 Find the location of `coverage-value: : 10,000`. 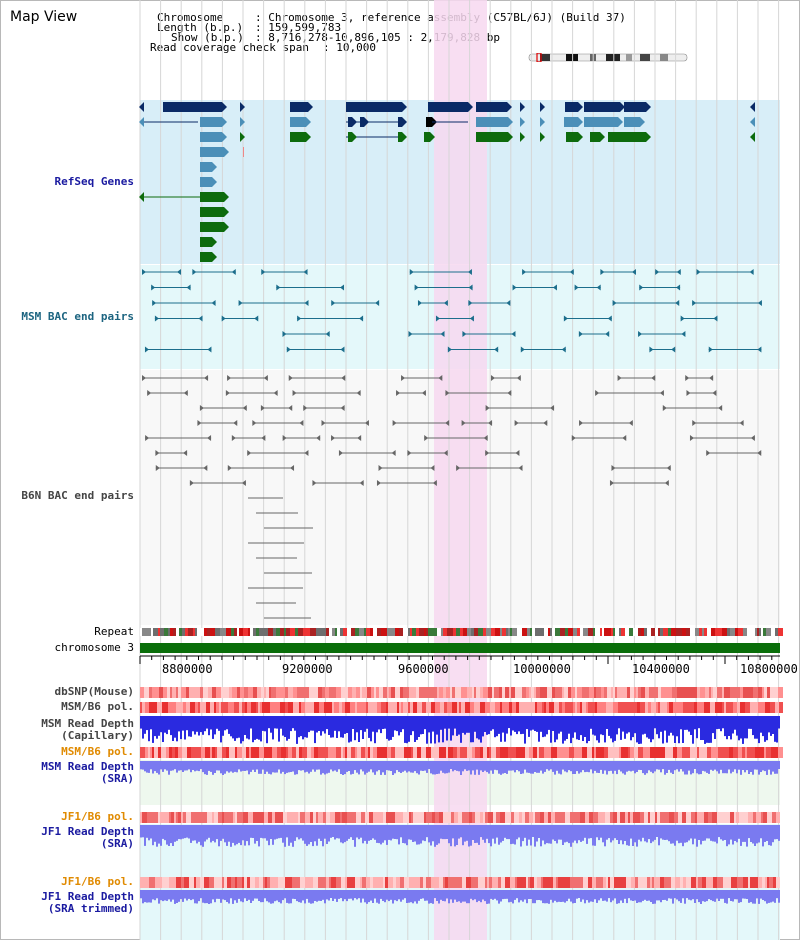

coverage-value: : 10,000 is located at coordinates (349, 47).